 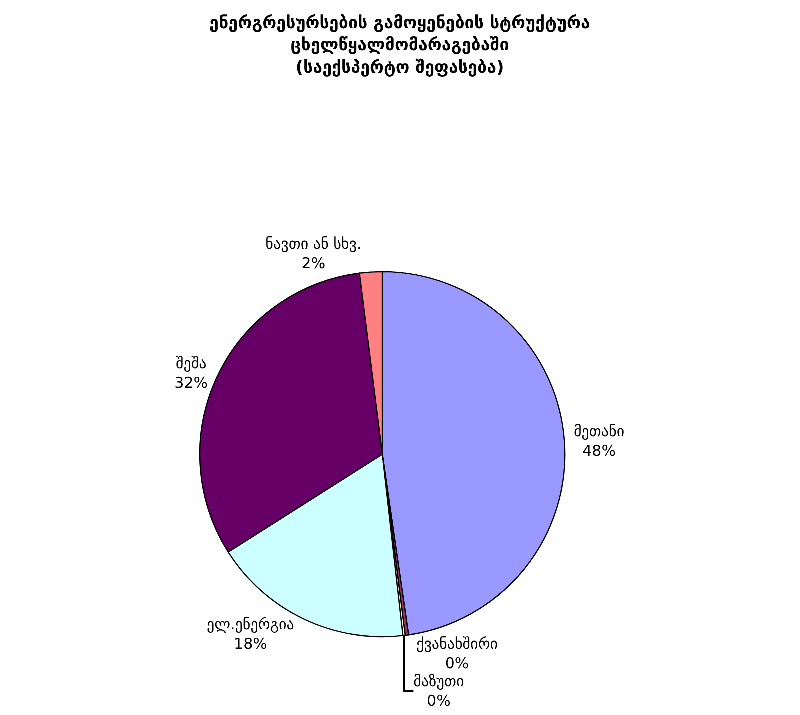 I want to click on data-label: 32%, so click(x=191, y=383).